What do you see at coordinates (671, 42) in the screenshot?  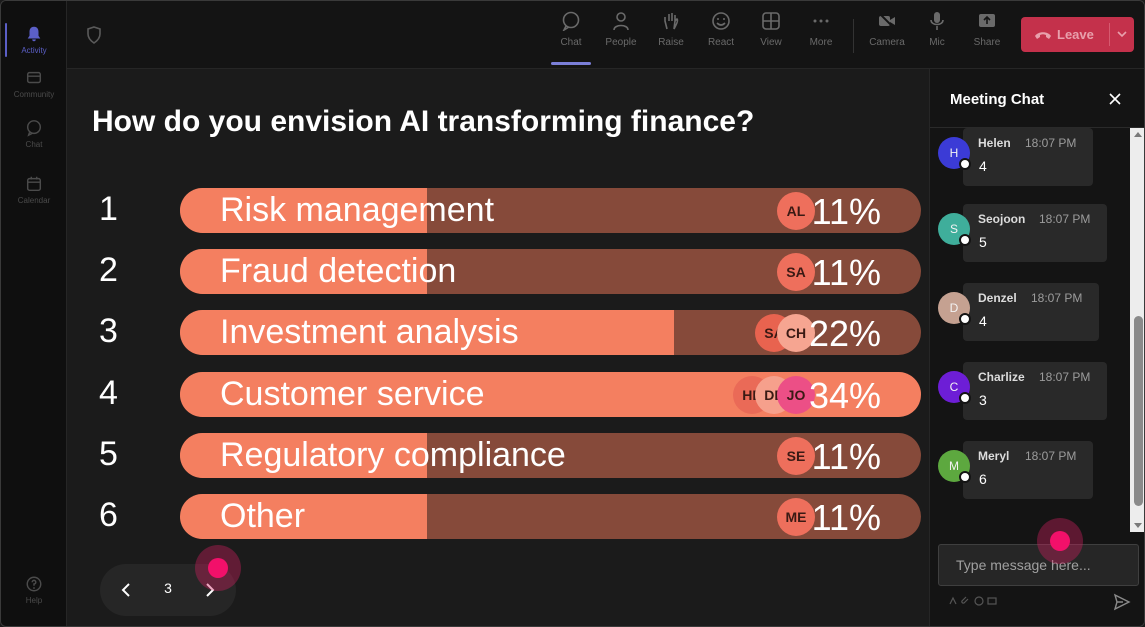 I see `toolbar-label: Raise` at bounding box center [671, 42].